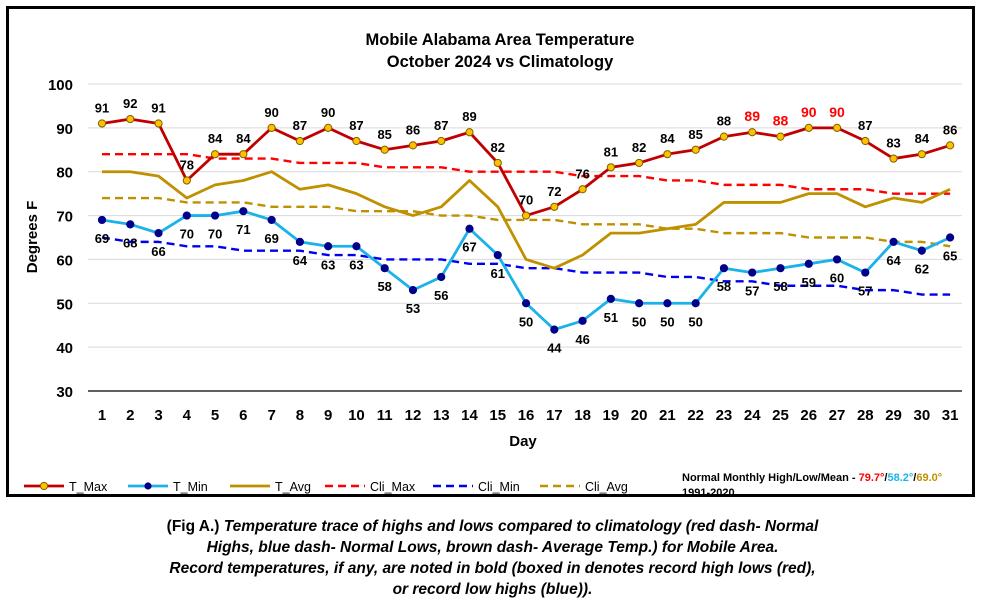 The width and height of the screenshot is (985, 606). I want to click on x-tick-label-8: 8, so click(300, 415).